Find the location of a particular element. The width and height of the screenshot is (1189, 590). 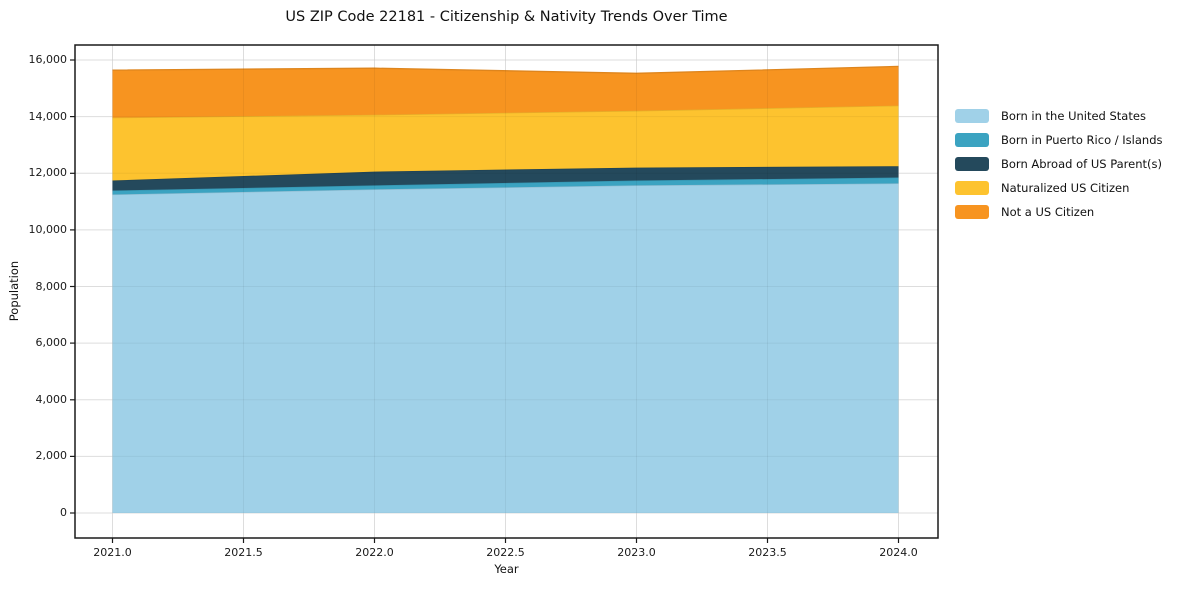

y-tick-label: 16,000 is located at coordinates (48, 59).